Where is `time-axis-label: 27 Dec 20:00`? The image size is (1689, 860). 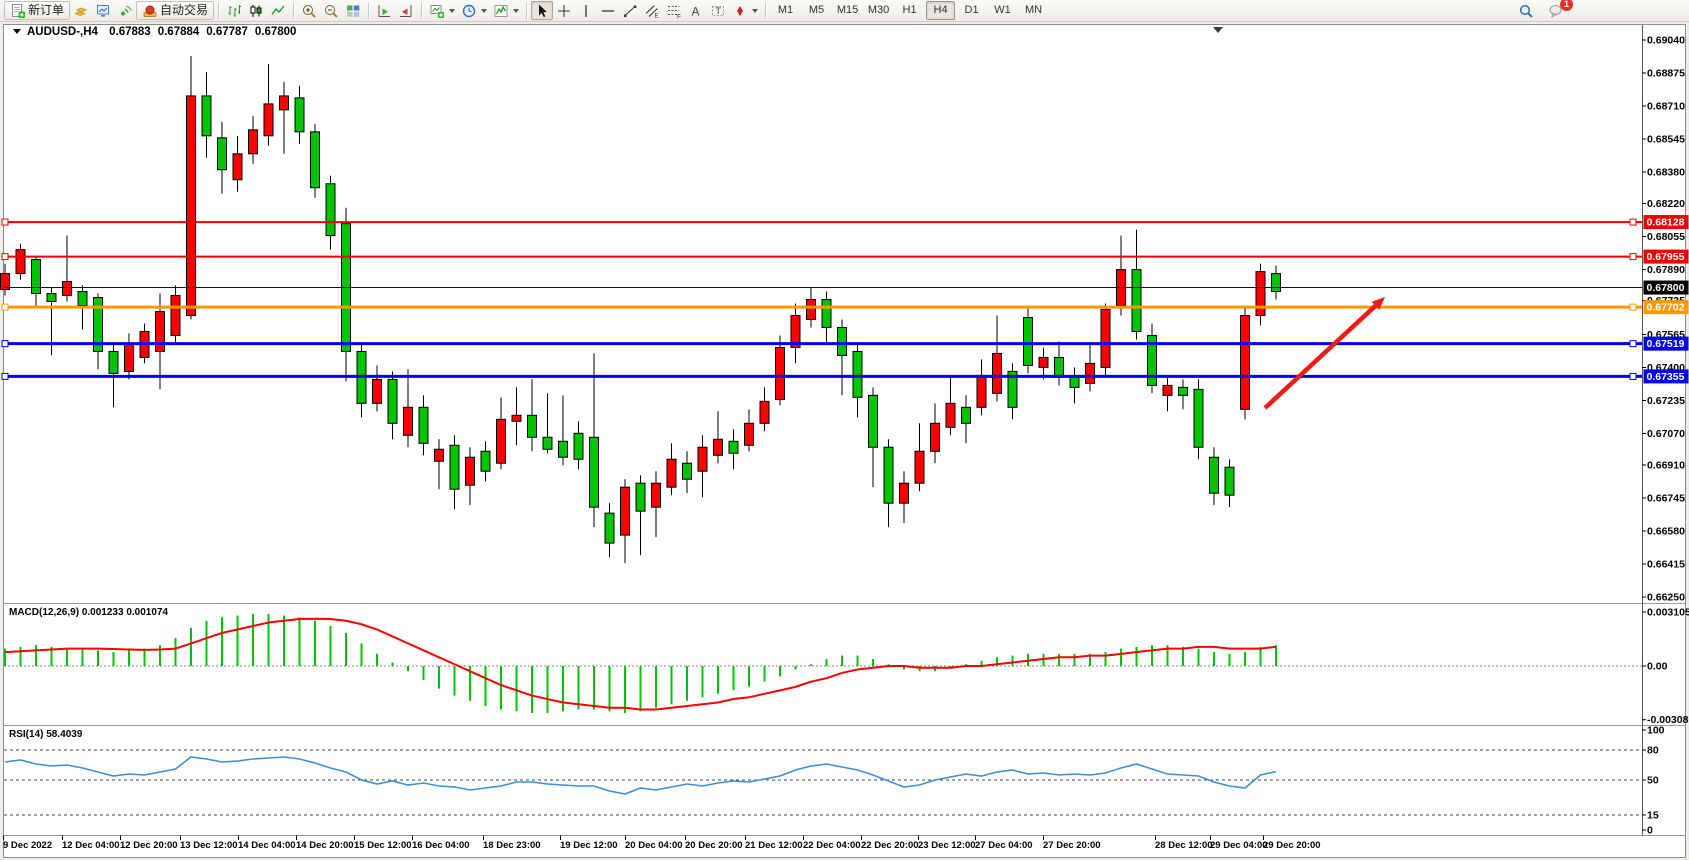
time-axis-label: 27 Dec 20:00 is located at coordinates (1072, 845).